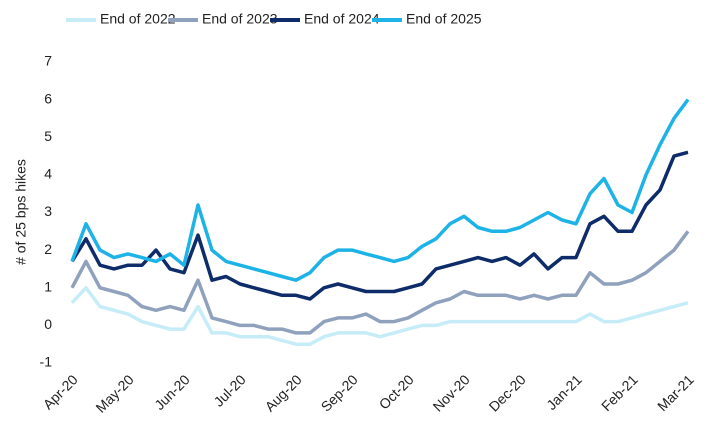  What do you see at coordinates (451, 392) in the screenshot?
I see `x-tick-label: Nov-20` at bounding box center [451, 392].